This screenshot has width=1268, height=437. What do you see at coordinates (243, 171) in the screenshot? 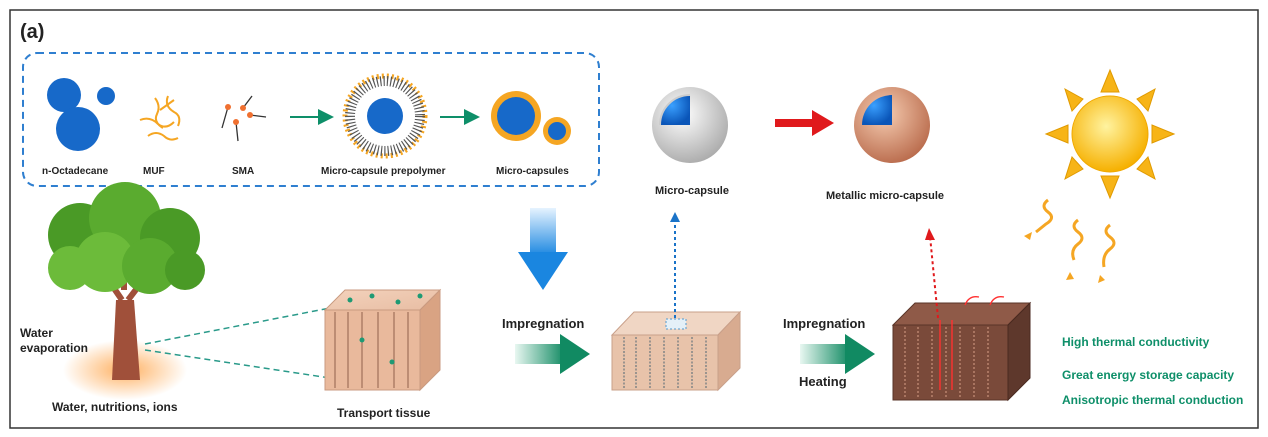
I see `label-sma: SMA` at bounding box center [243, 171].